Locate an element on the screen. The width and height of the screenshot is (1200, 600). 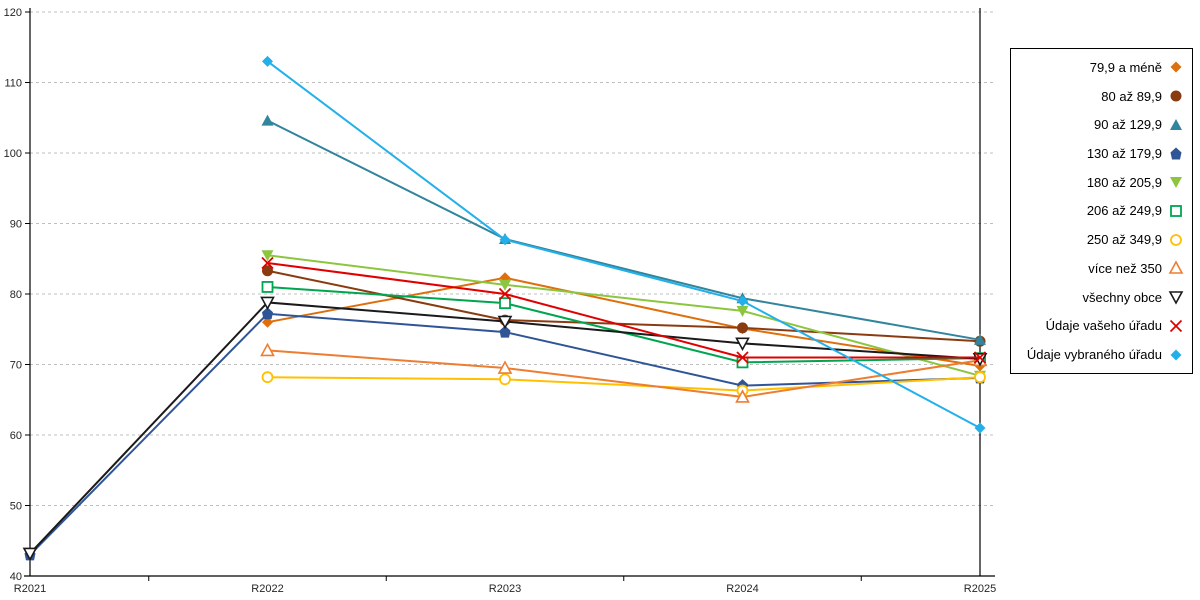
legend-label: Údaje vybraného úřadu is located at coordinates (1094, 355).